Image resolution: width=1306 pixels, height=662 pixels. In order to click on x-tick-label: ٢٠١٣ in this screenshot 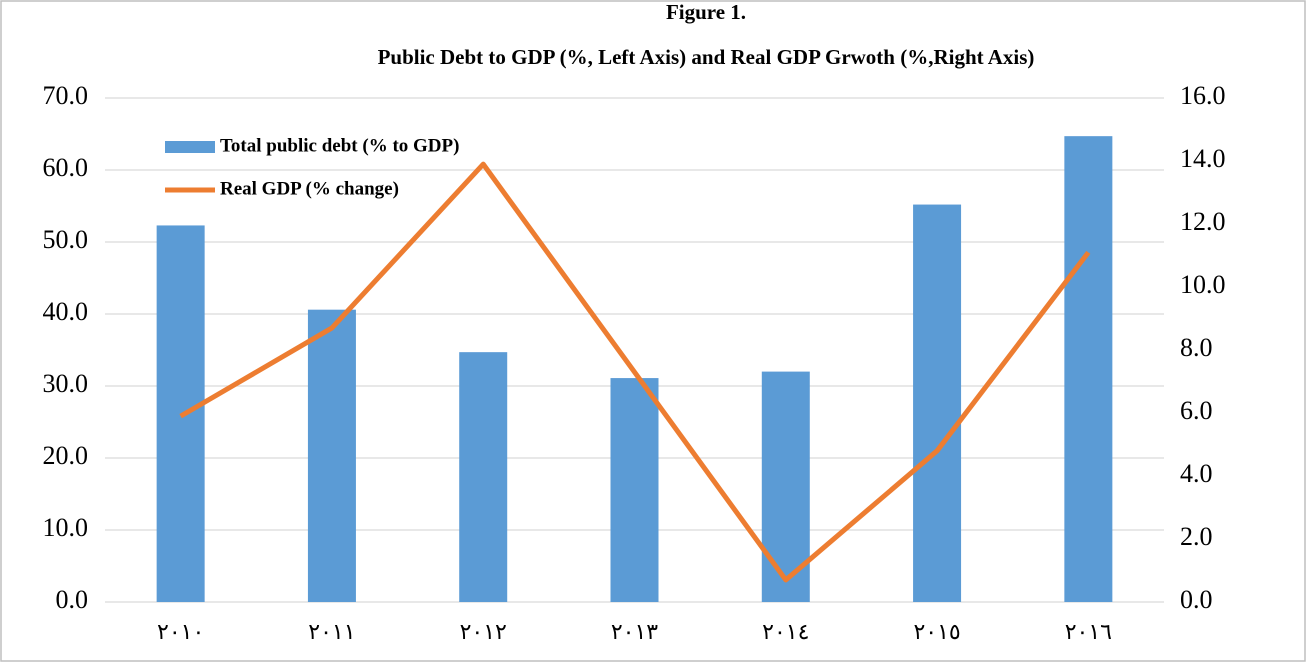, I will do `click(634, 631)`.